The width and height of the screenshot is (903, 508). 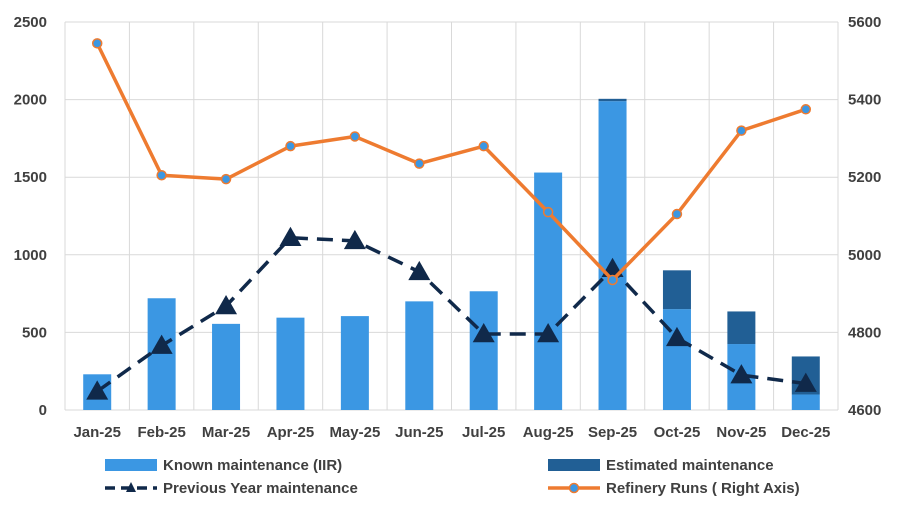 What do you see at coordinates (864, 332) in the screenshot?
I see `y-right-tick-label: 4800` at bounding box center [864, 332].